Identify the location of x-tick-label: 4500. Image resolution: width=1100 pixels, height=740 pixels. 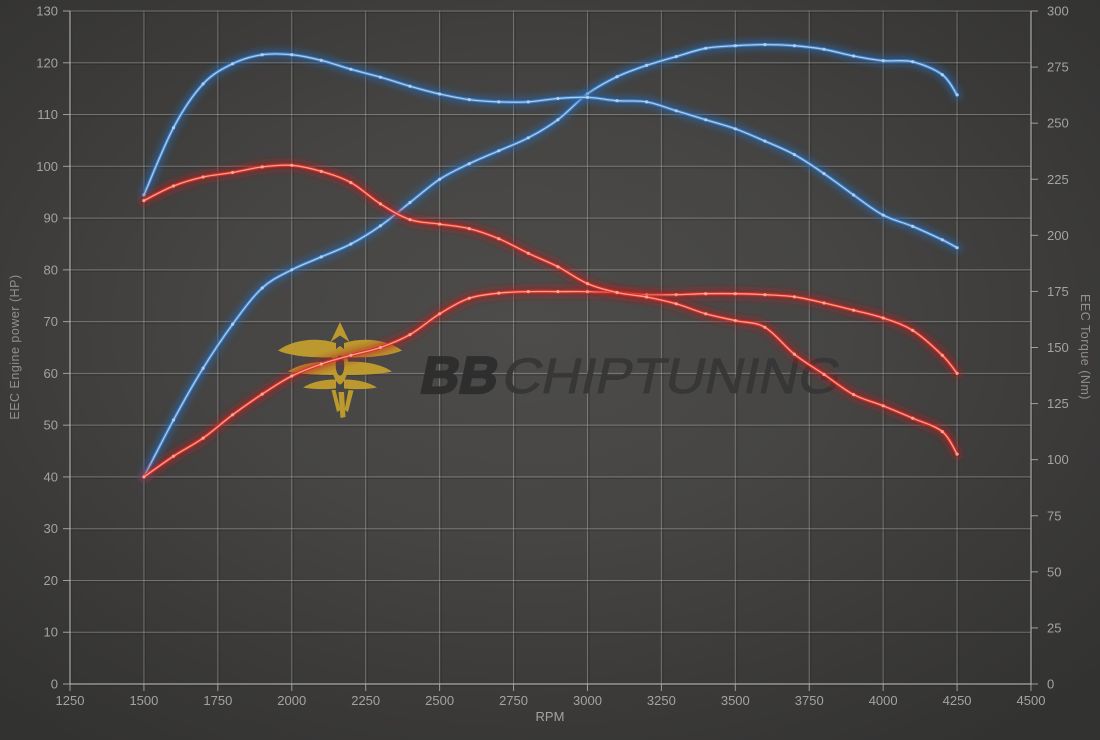
(1031, 700).